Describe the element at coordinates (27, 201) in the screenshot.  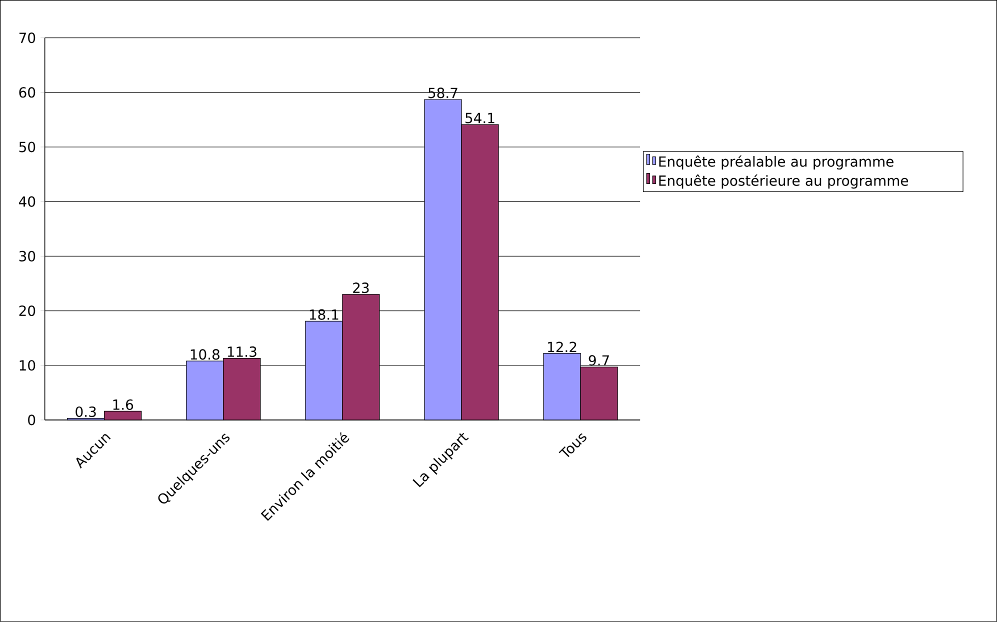
I see `y-tick-label: 40` at that location.